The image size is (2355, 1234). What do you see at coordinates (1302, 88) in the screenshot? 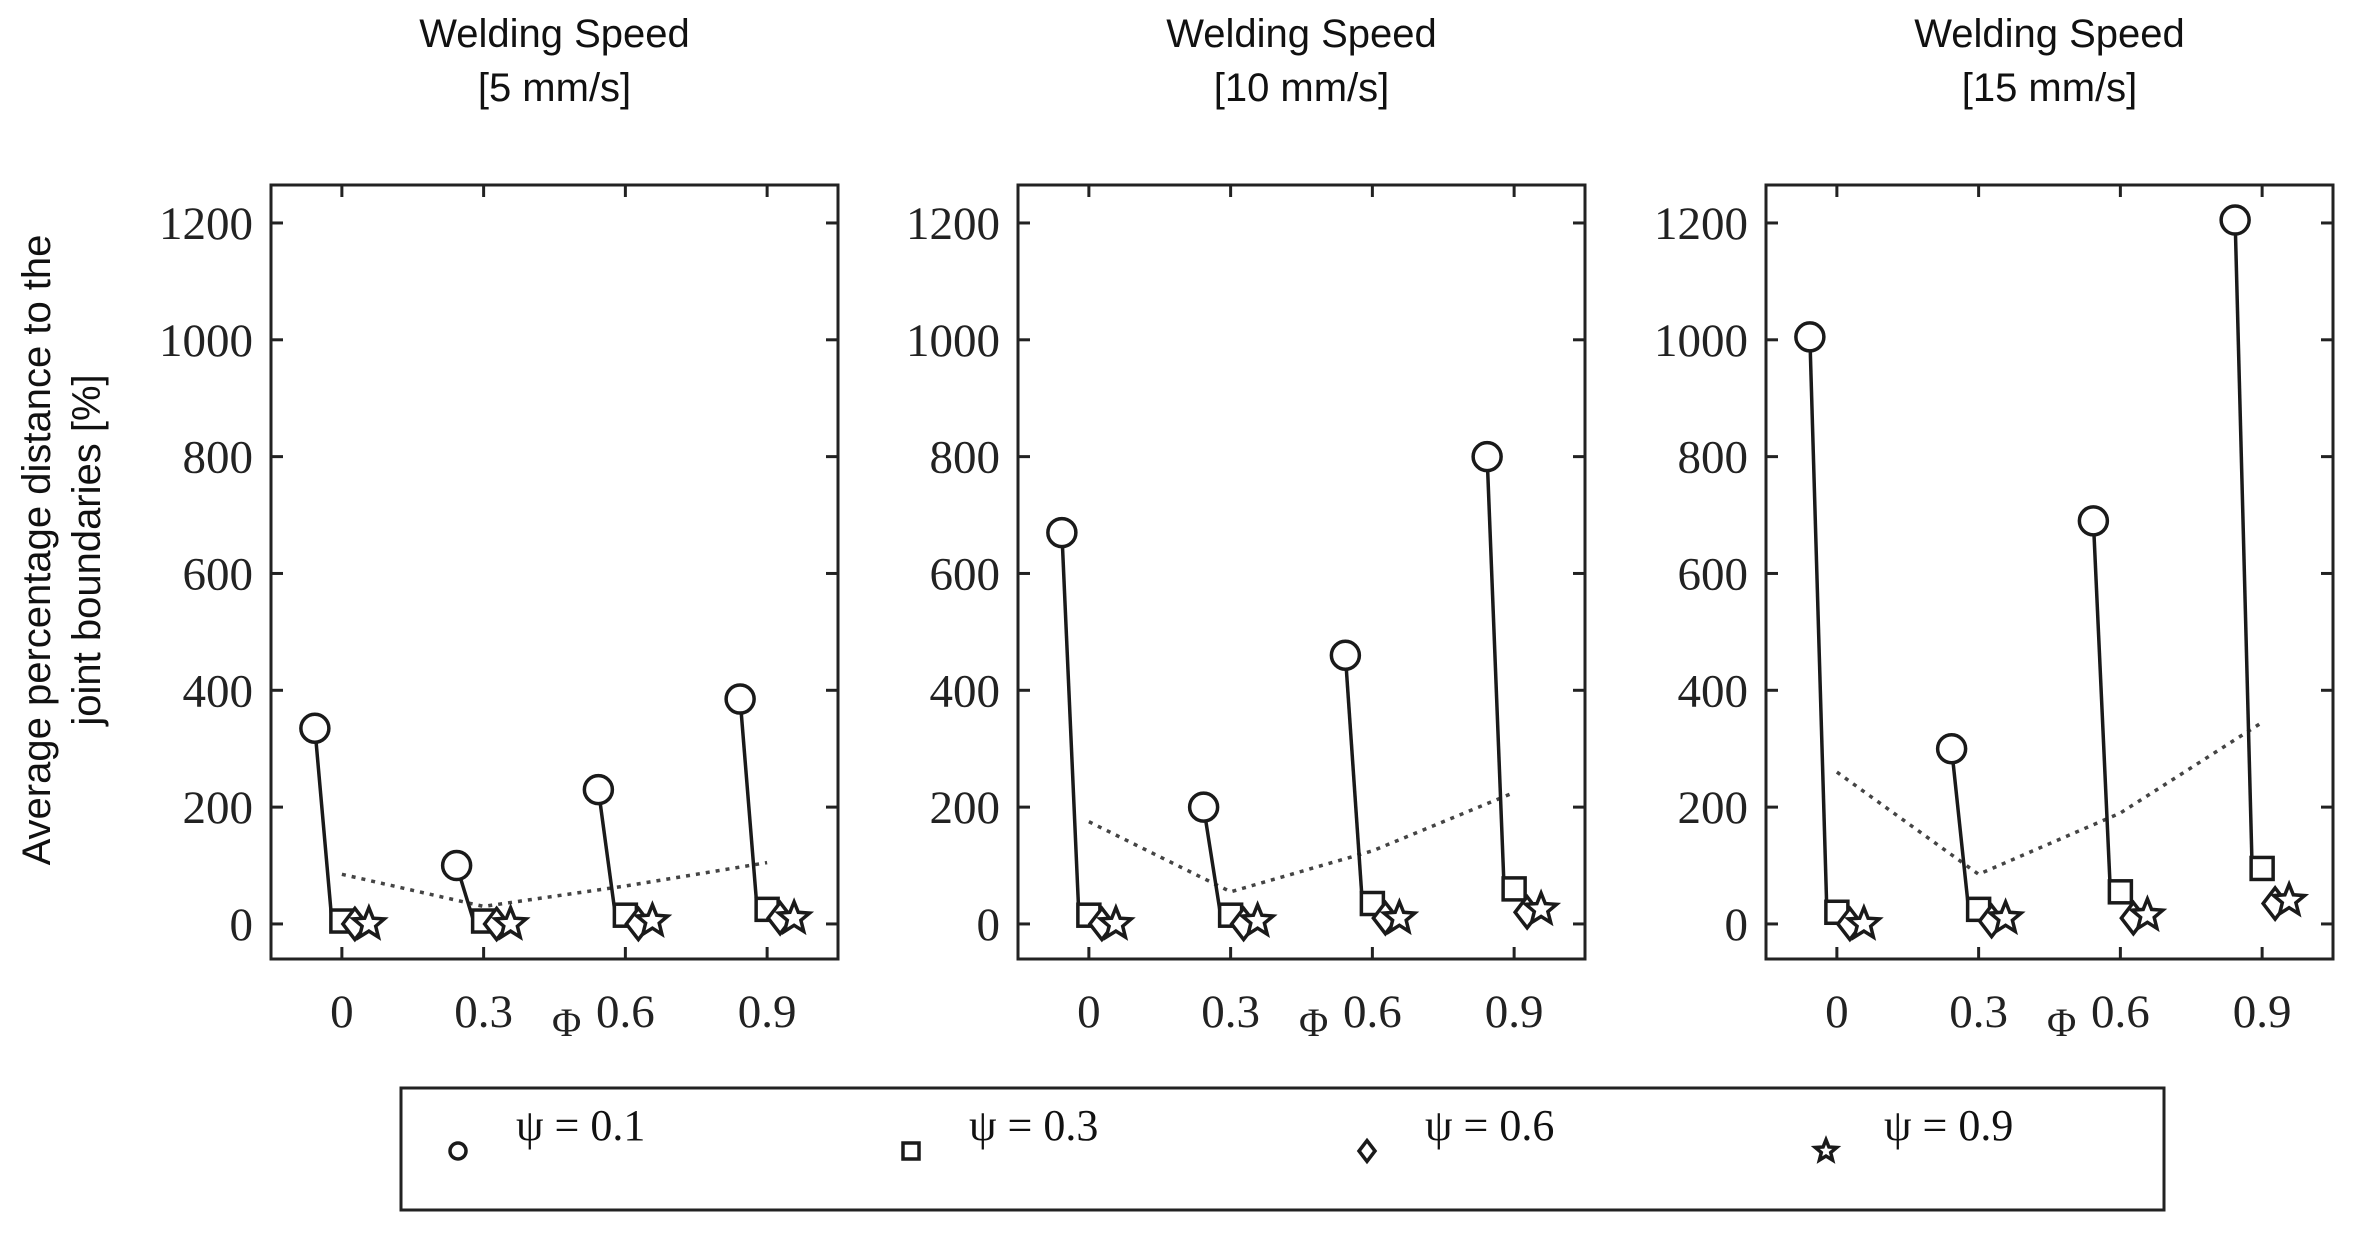
I see `panel-title-line-2: [10 mm/s]` at bounding box center [1302, 88].